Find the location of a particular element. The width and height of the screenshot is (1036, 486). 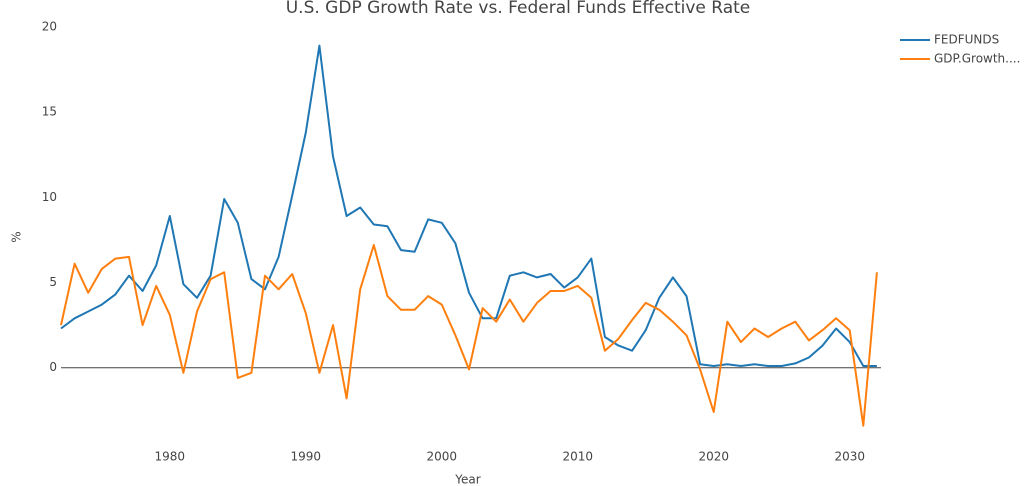

y-tick-label: 15 is located at coordinates (49, 112).